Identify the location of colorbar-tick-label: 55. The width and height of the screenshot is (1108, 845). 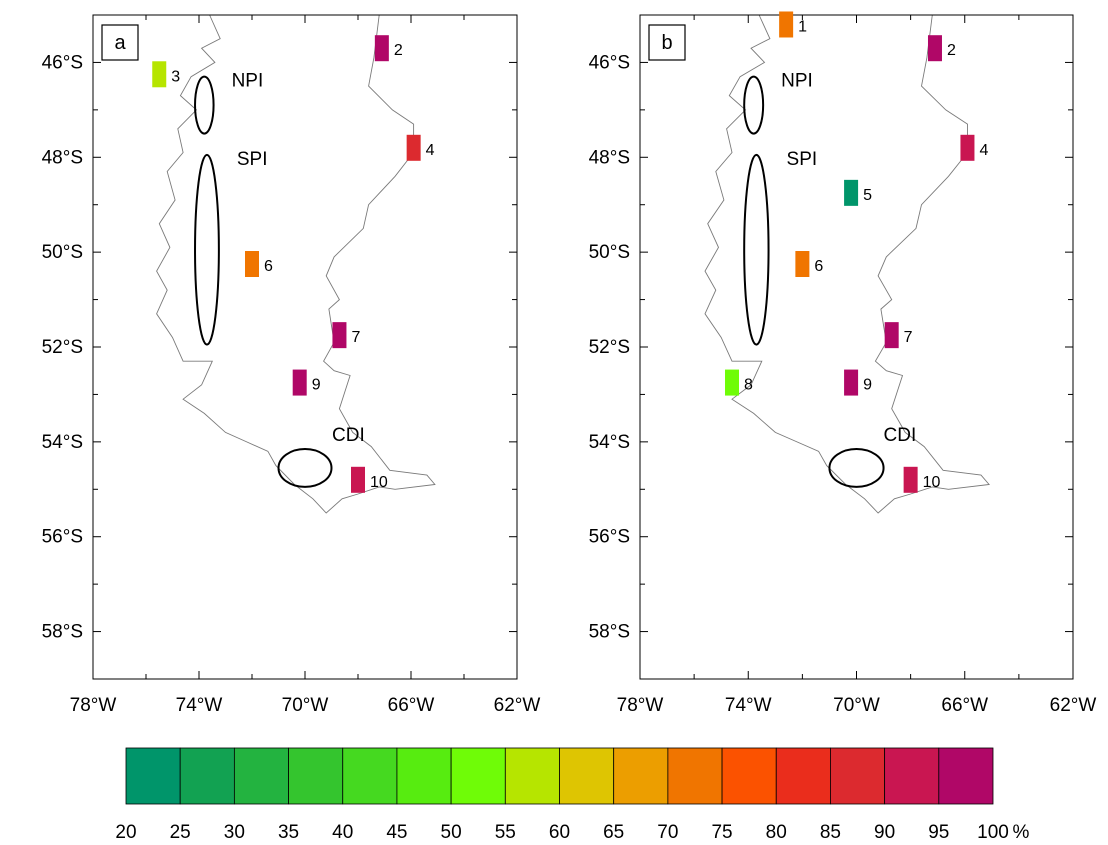
(505, 832).